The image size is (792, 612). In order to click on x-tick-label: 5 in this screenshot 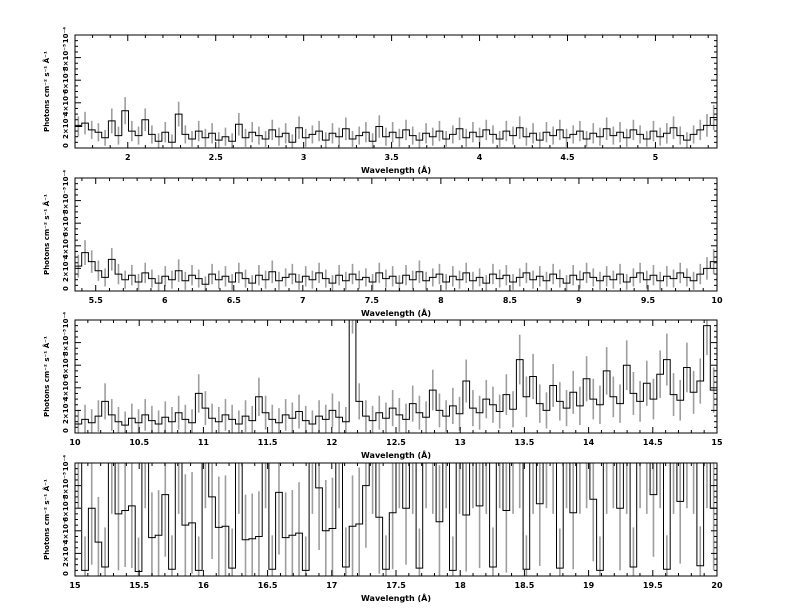, I will do `click(656, 157)`.